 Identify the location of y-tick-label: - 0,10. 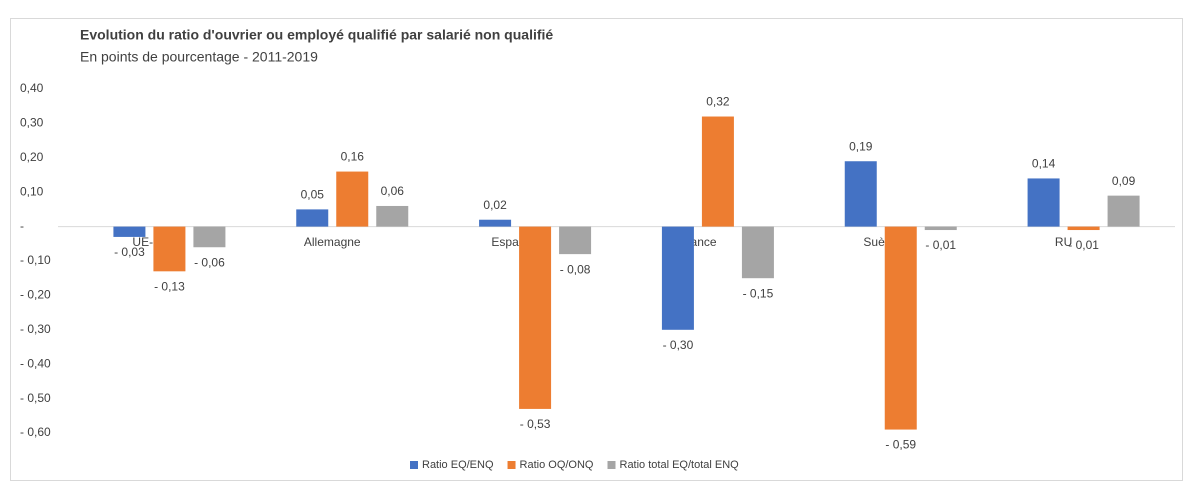
(35, 260).